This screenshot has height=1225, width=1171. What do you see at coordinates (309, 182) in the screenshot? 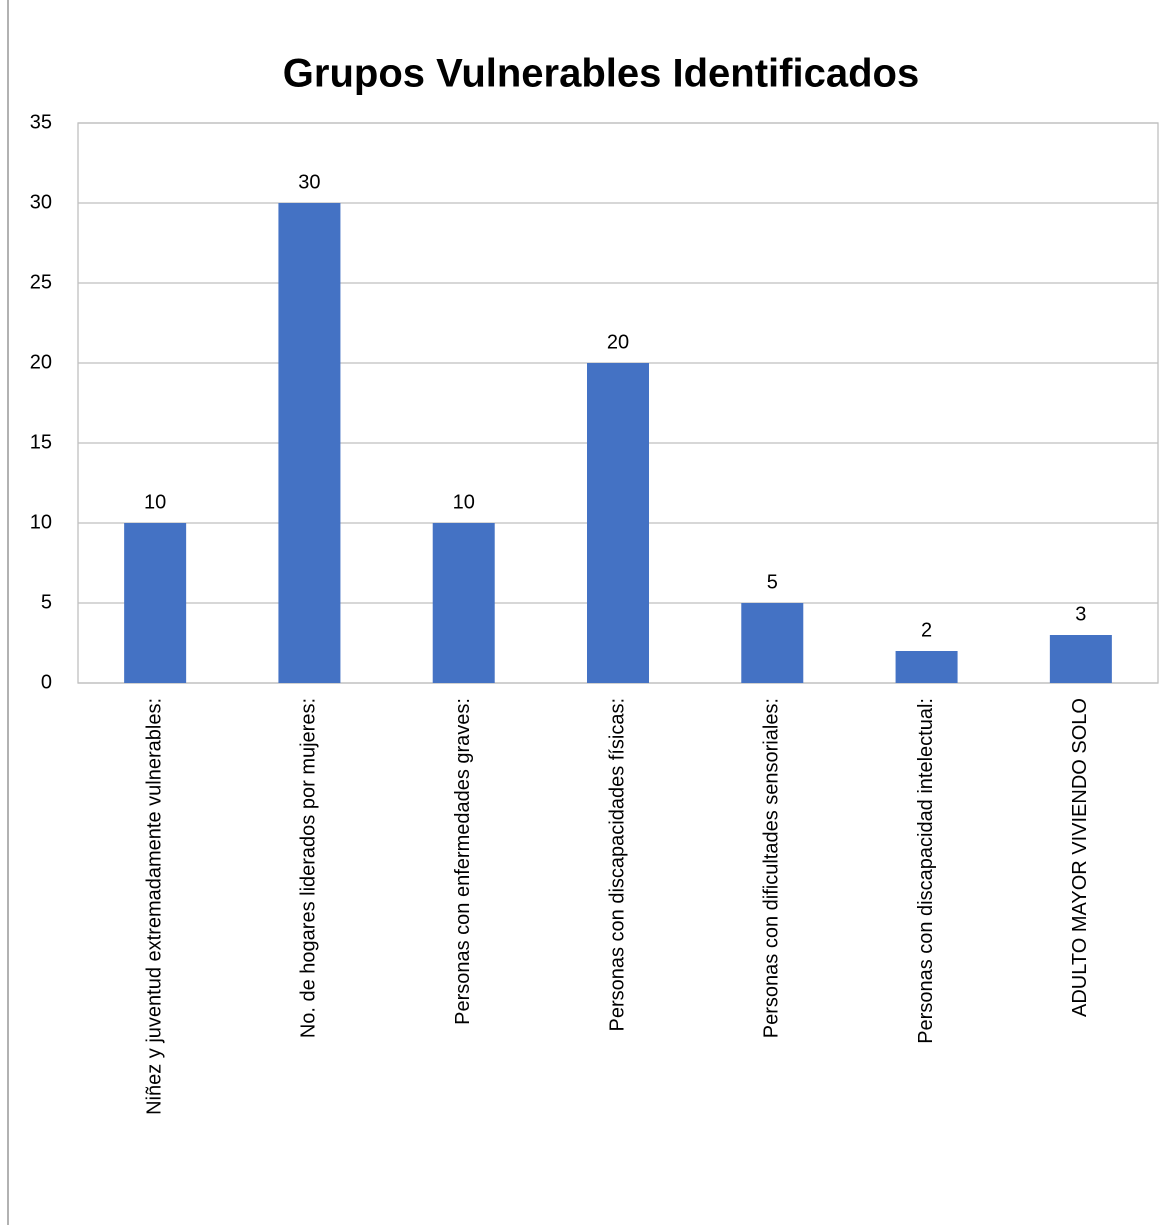
I see `data-label: 30` at bounding box center [309, 182].